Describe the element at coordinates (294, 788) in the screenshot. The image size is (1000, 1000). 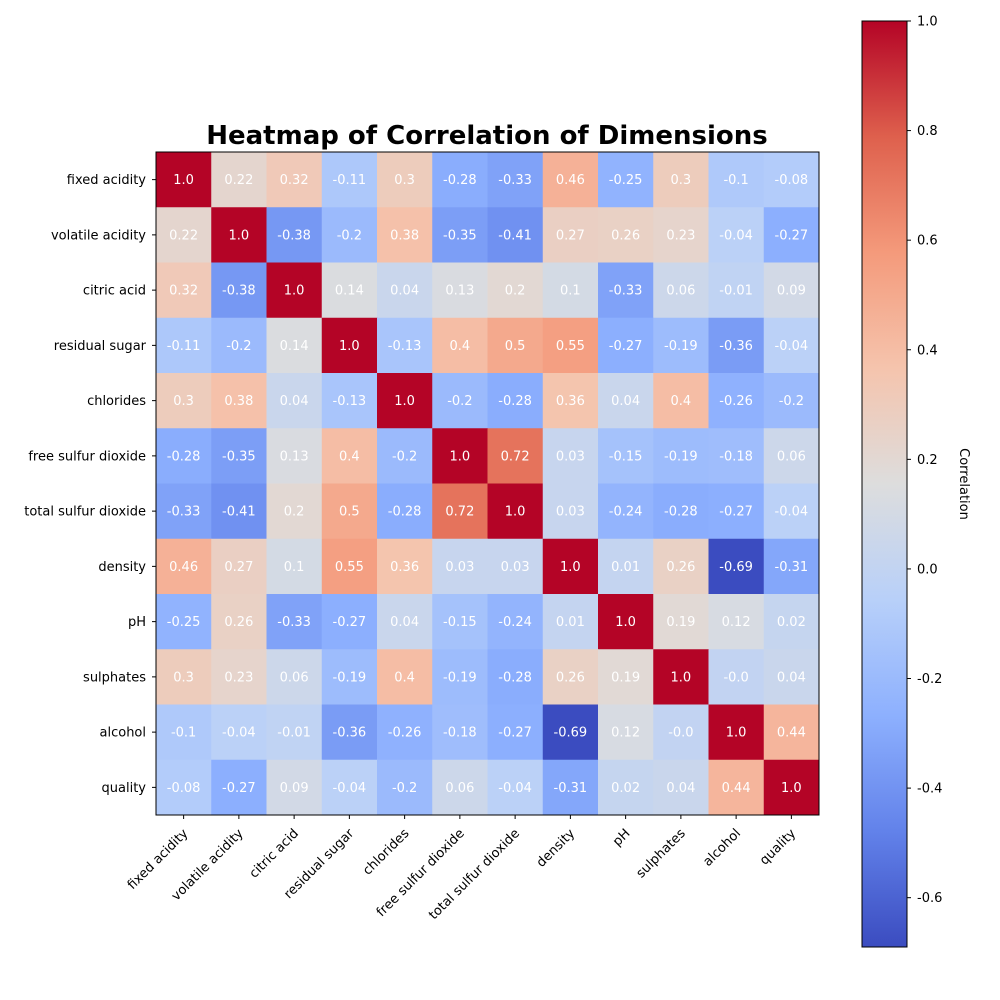
I see `cell-value-label: 0.09` at that location.